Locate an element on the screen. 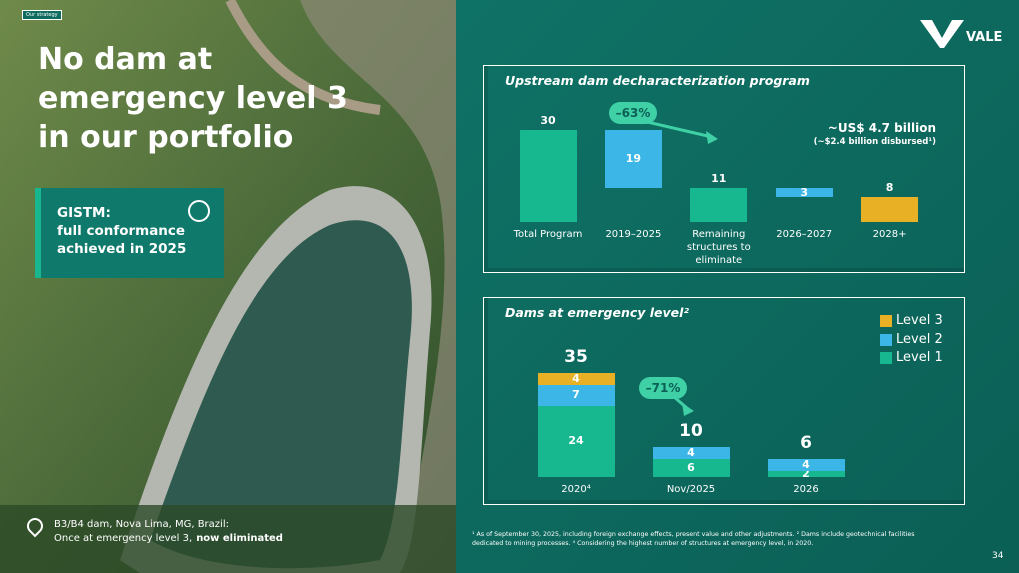  tag: Our strategy is located at coordinates (42, 15).